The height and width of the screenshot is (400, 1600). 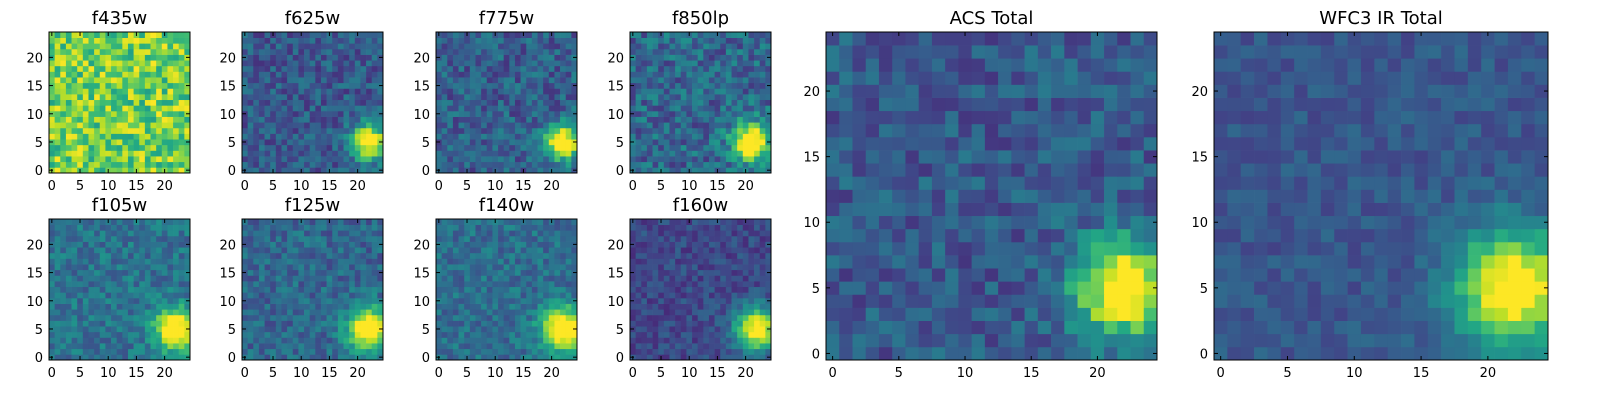 What do you see at coordinates (34, 302) in the screenshot?
I see `y-tick-label: 10` at bounding box center [34, 302].